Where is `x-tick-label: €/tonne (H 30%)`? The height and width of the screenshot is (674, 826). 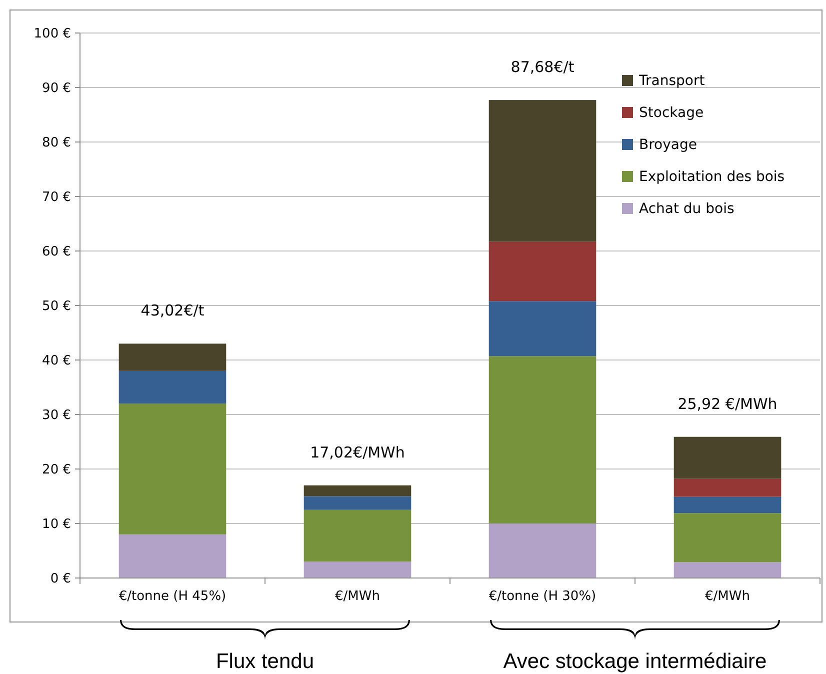 x-tick-label: €/tonne (H 30%) is located at coordinates (542, 596).